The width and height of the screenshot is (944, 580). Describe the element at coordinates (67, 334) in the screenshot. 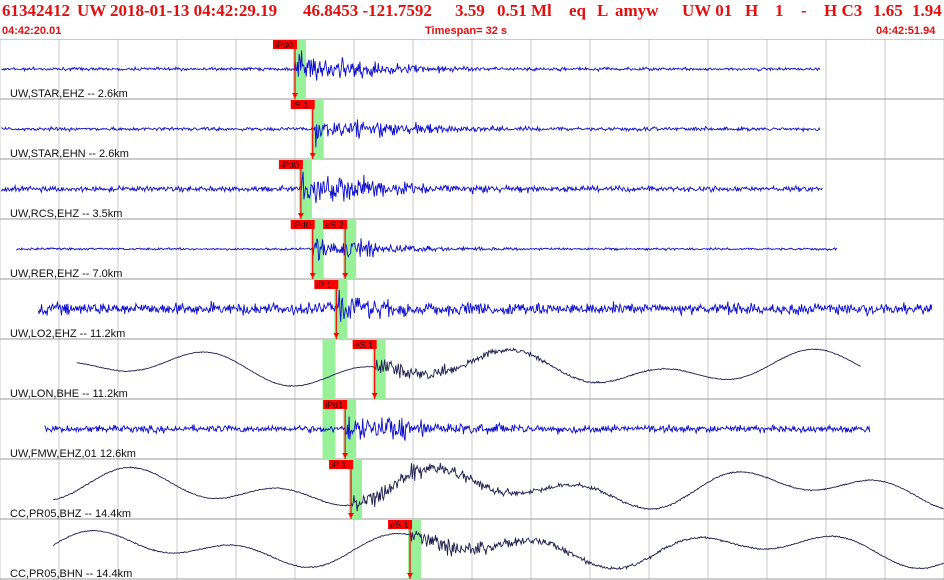

I see `channel-label: UW,LO2,EHZ -- 11.2km` at that location.